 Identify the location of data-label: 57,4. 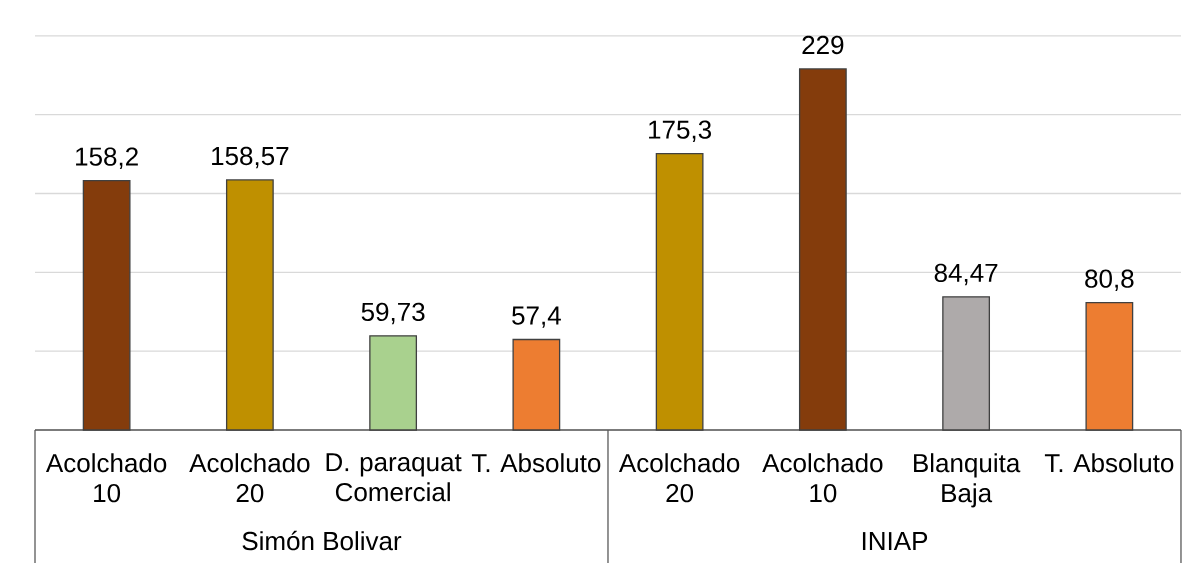
(536, 317).